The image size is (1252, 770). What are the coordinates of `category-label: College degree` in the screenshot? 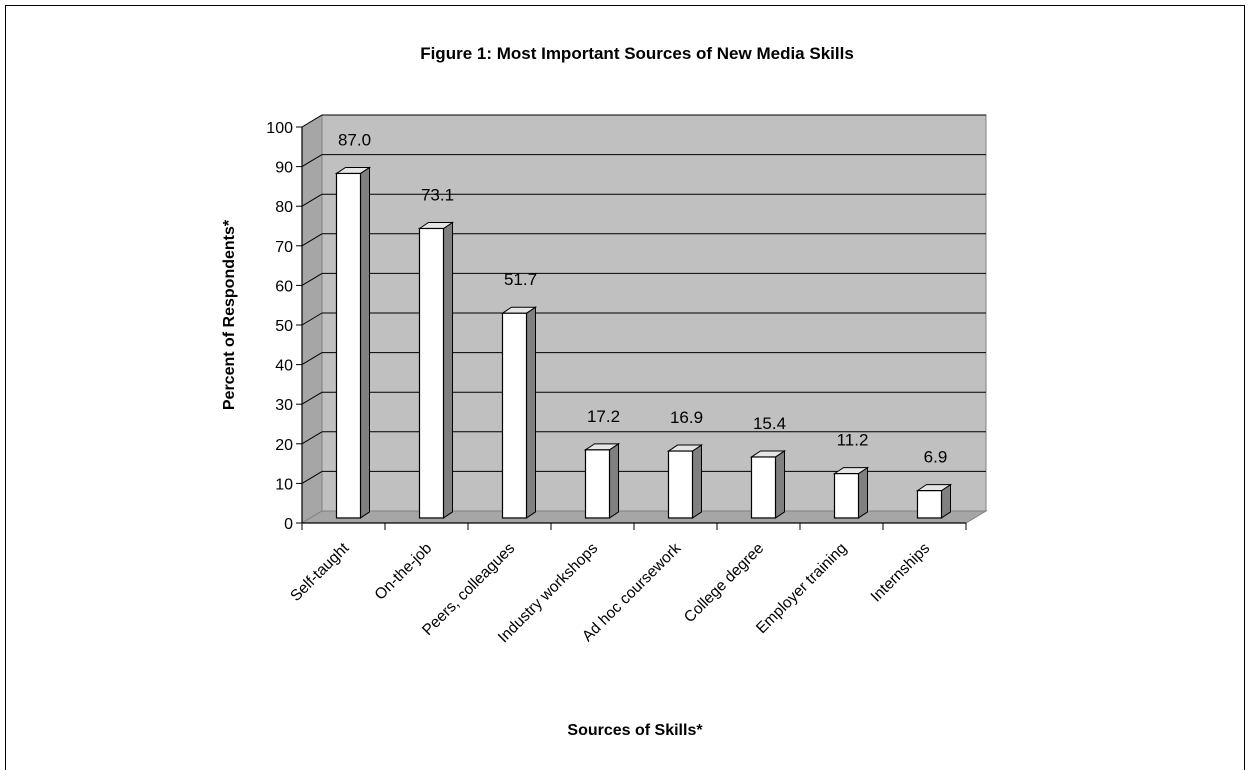 It's located at (724, 583).